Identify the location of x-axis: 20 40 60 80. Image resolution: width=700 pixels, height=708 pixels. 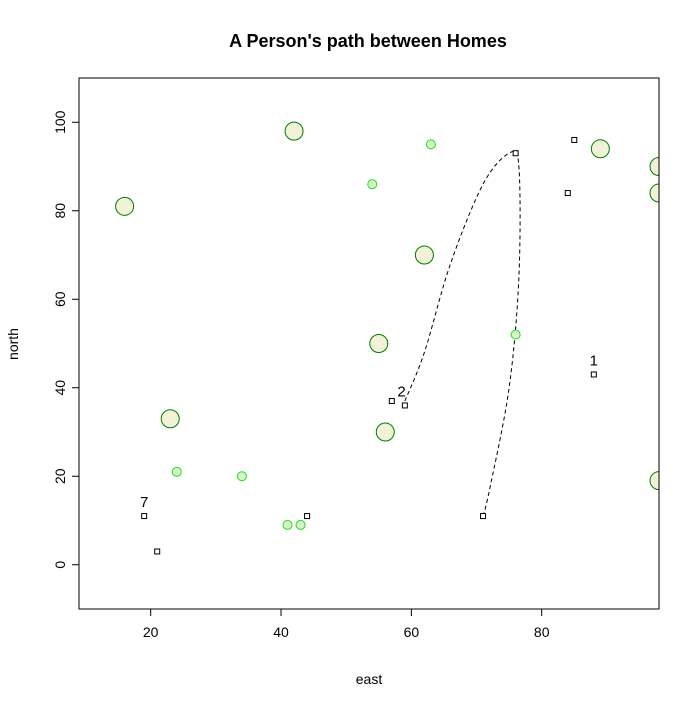
(346, 624).